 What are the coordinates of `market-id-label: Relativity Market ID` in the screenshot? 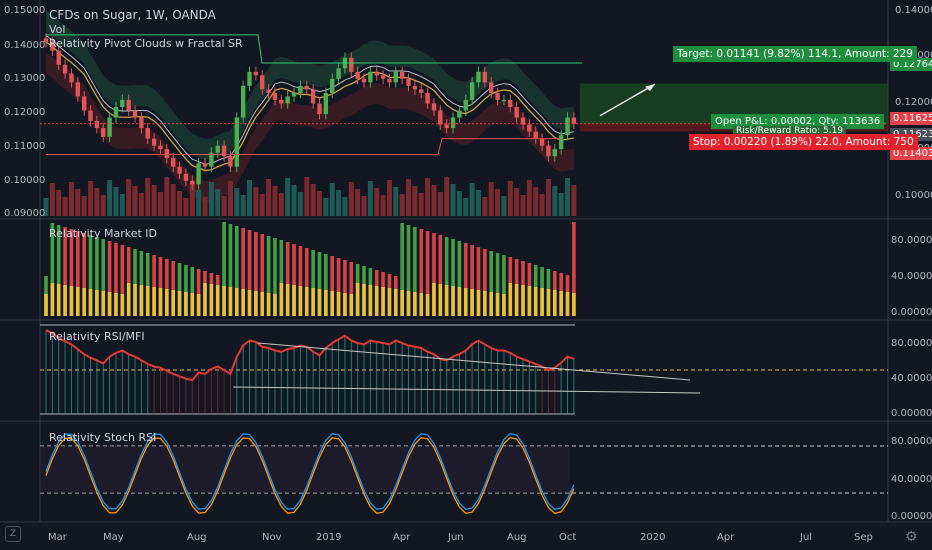 It's located at (103, 233).